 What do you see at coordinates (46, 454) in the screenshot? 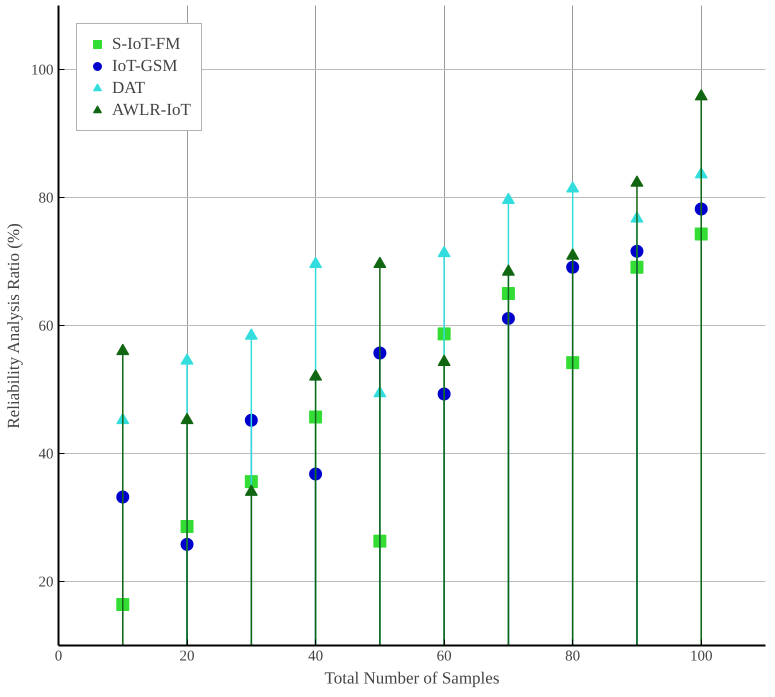
I see `y-tick-label: 40` at bounding box center [46, 454].